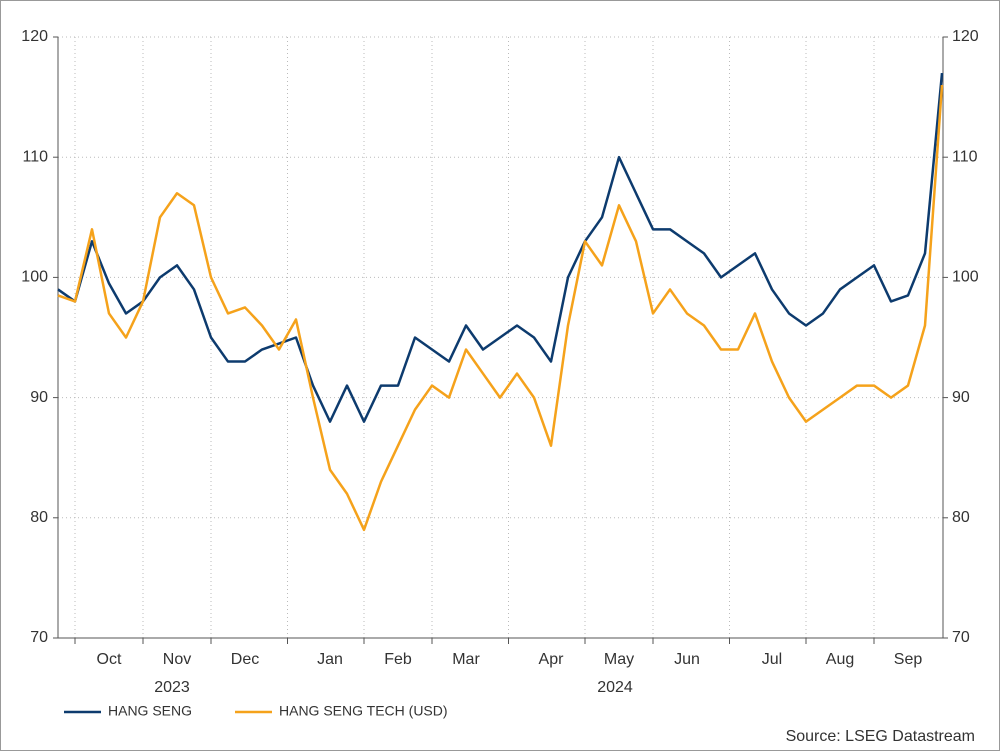  I want to click on legend-label: HANG SENG TECH (USD), so click(363, 711).